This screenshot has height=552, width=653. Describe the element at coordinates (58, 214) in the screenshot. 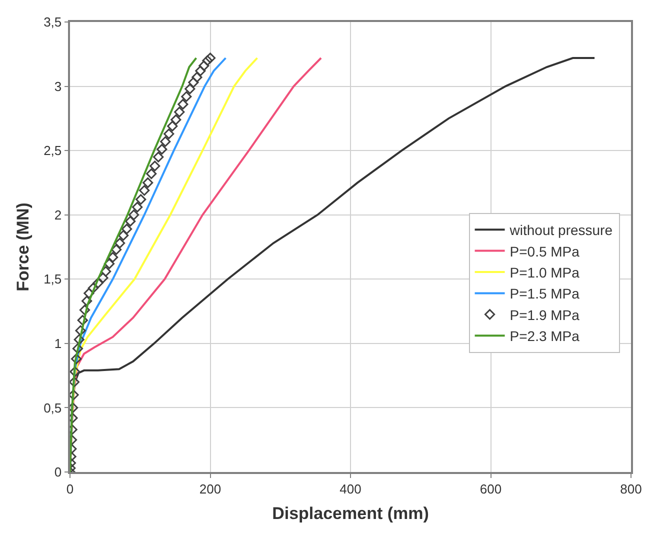

I see `y-tick-label: 2` at that location.